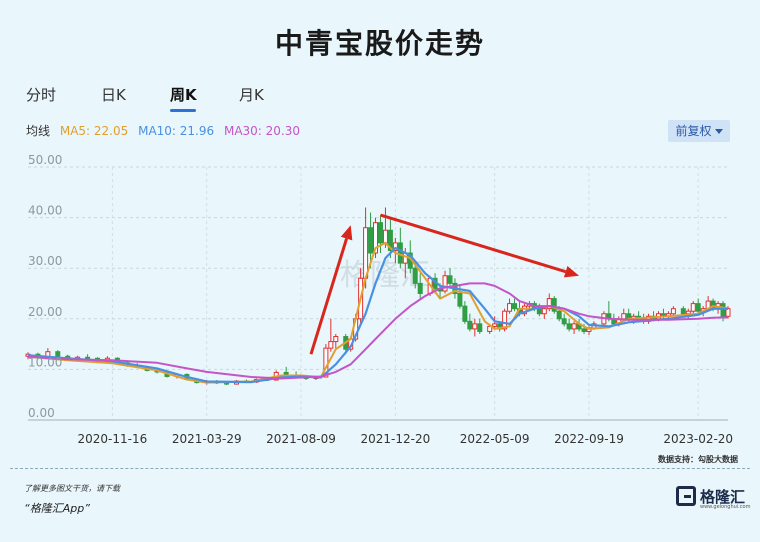  What do you see at coordinates (57, 508) in the screenshot?
I see `promo-app-name: “格隆汇App”` at bounding box center [57, 508].